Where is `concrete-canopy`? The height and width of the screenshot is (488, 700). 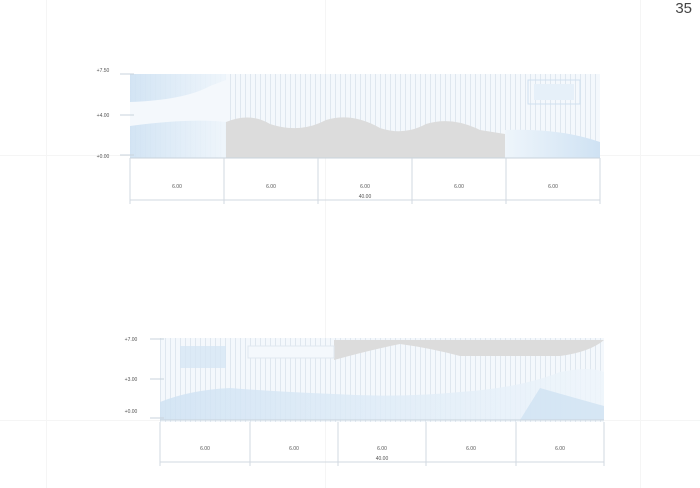
concrete-canopy is located at coordinates (469, 350).